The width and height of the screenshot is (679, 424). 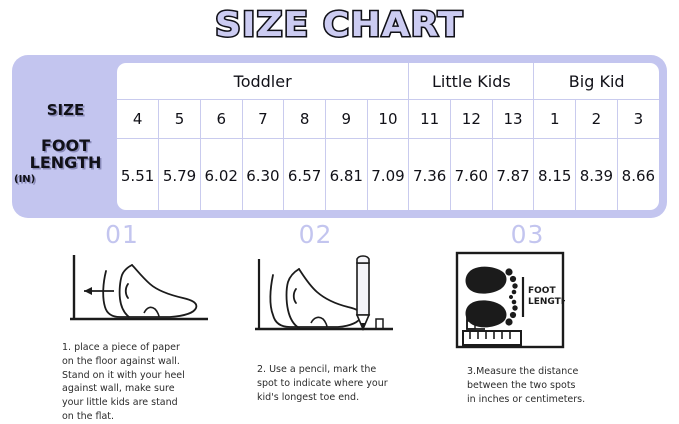 I want to click on step-number-03: 03, so click(x=527, y=234).